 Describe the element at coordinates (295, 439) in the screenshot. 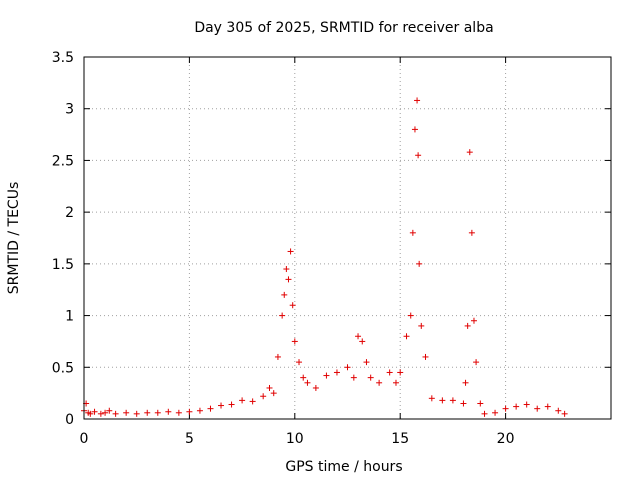

I see `x-tick-label: 10` at that location.